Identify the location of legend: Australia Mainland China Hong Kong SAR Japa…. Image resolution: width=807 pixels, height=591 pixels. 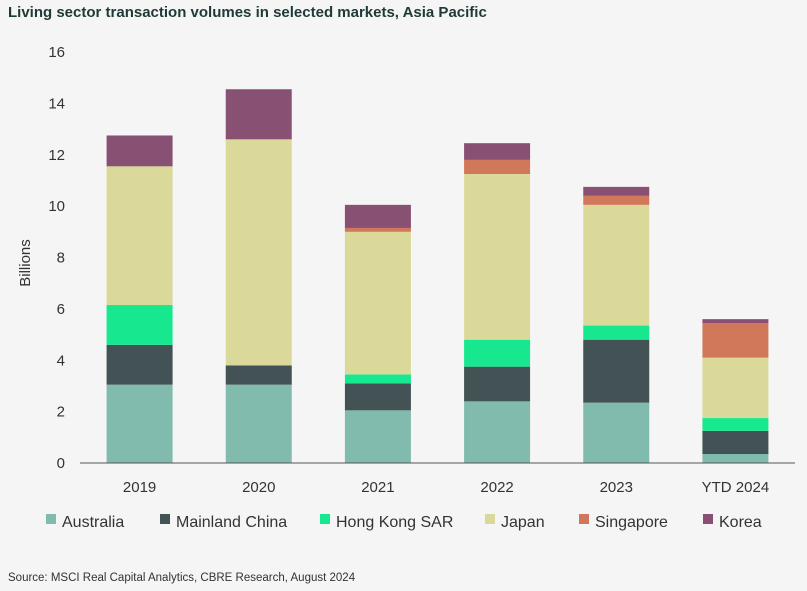
(404, 522).